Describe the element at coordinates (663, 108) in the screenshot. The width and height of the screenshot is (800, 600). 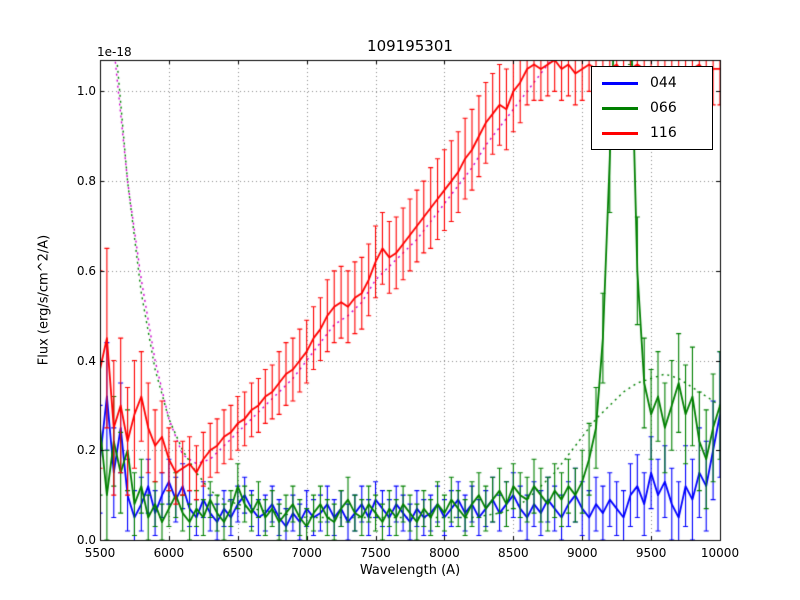
I see `legend-label: 066` at that location.